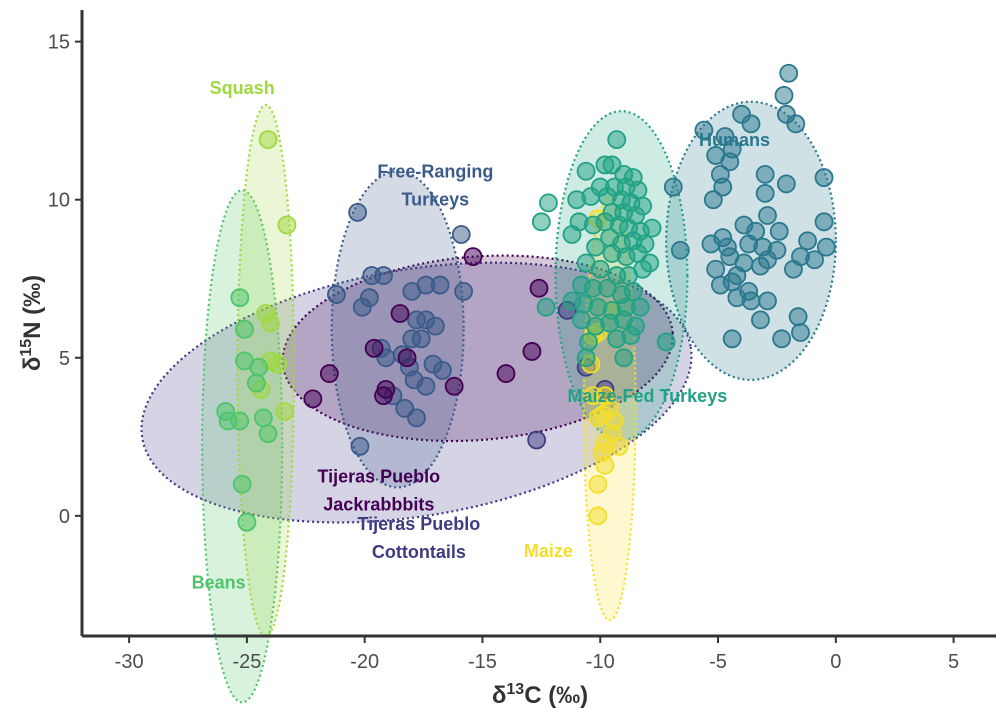  What do you see at coordinates (548, 551) in the screenshot?
I see `maize-label: Maize` at bounding box center [548, 551].